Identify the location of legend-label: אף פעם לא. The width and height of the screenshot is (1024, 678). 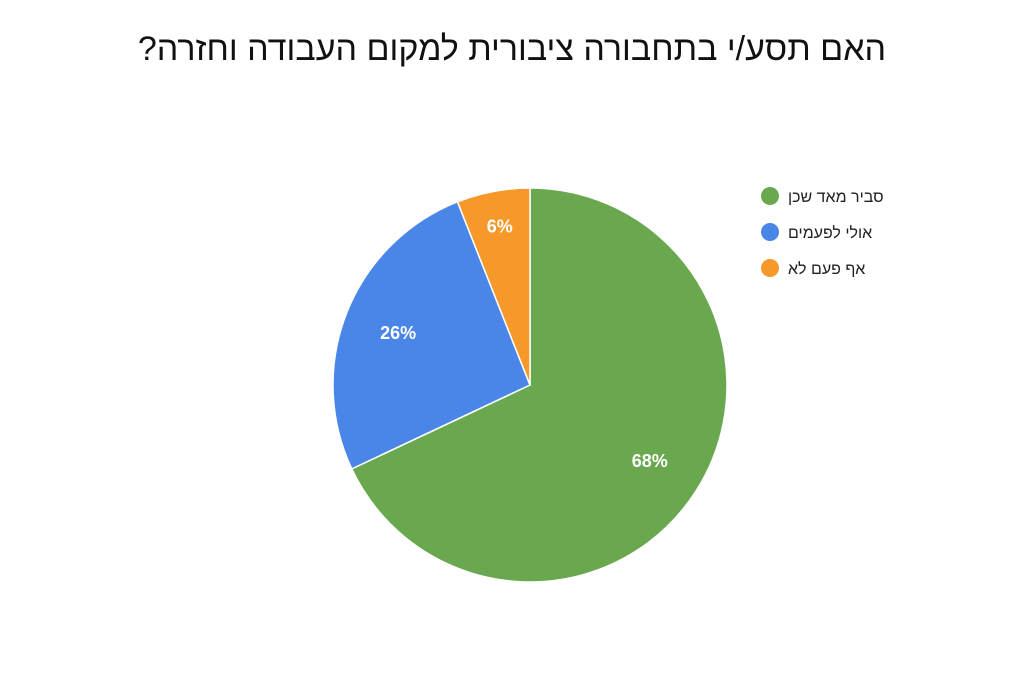
(826, 269).